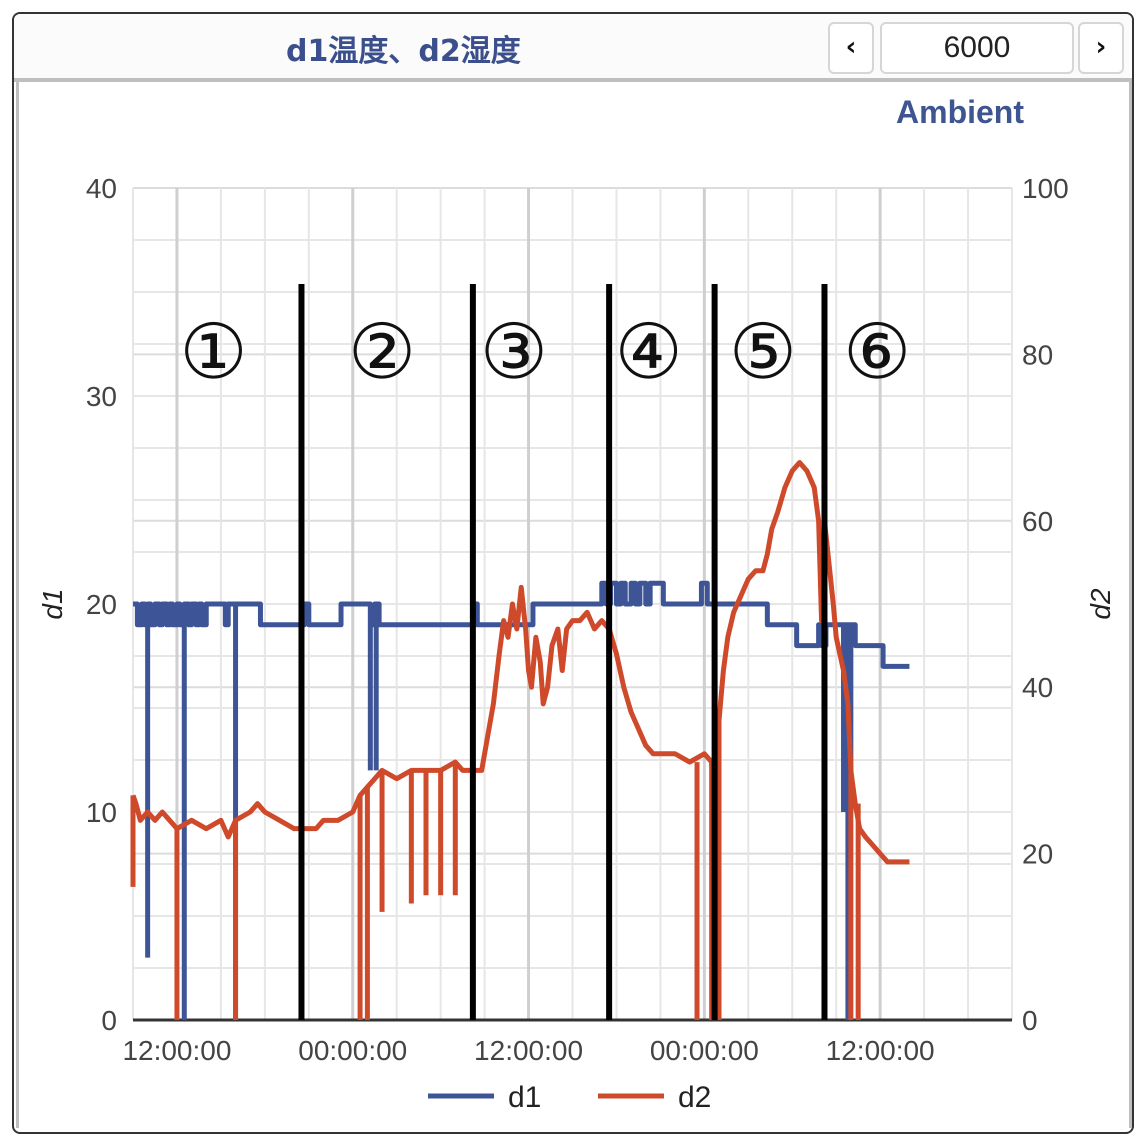  I want to click on next-page-button: ›, so click(1101, 48).